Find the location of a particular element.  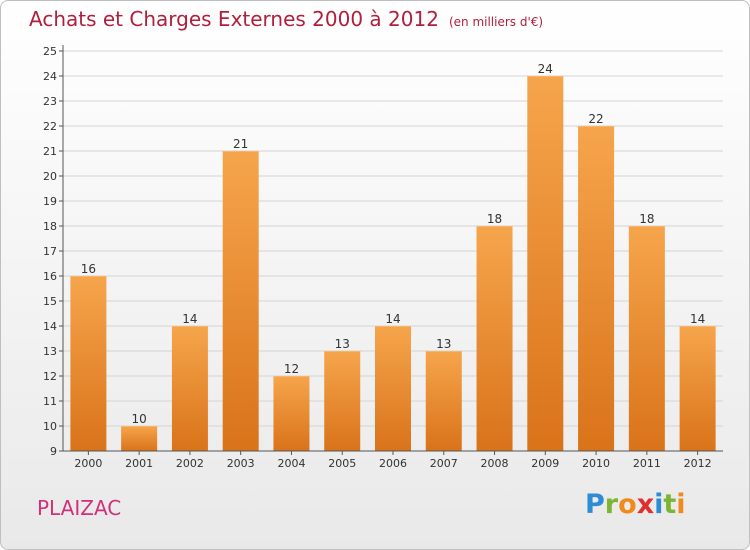

data-label: 22 is located at coordinates (595, 119).